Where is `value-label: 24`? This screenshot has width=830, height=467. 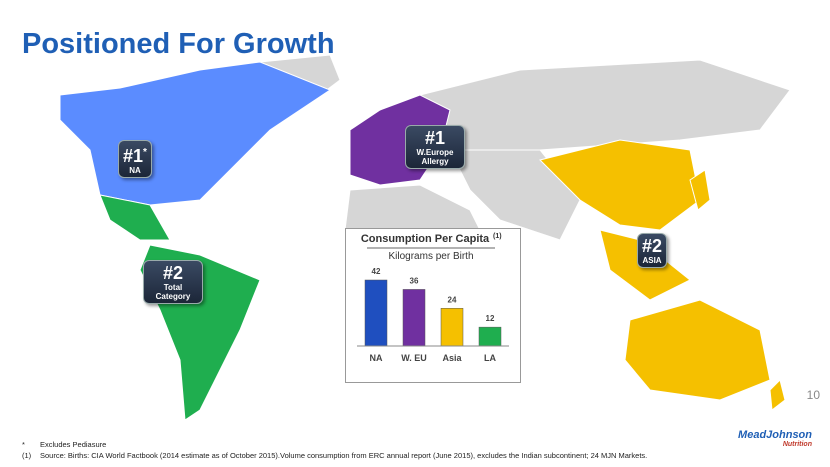 value-label: 24 is located at coordinates (452, 299).